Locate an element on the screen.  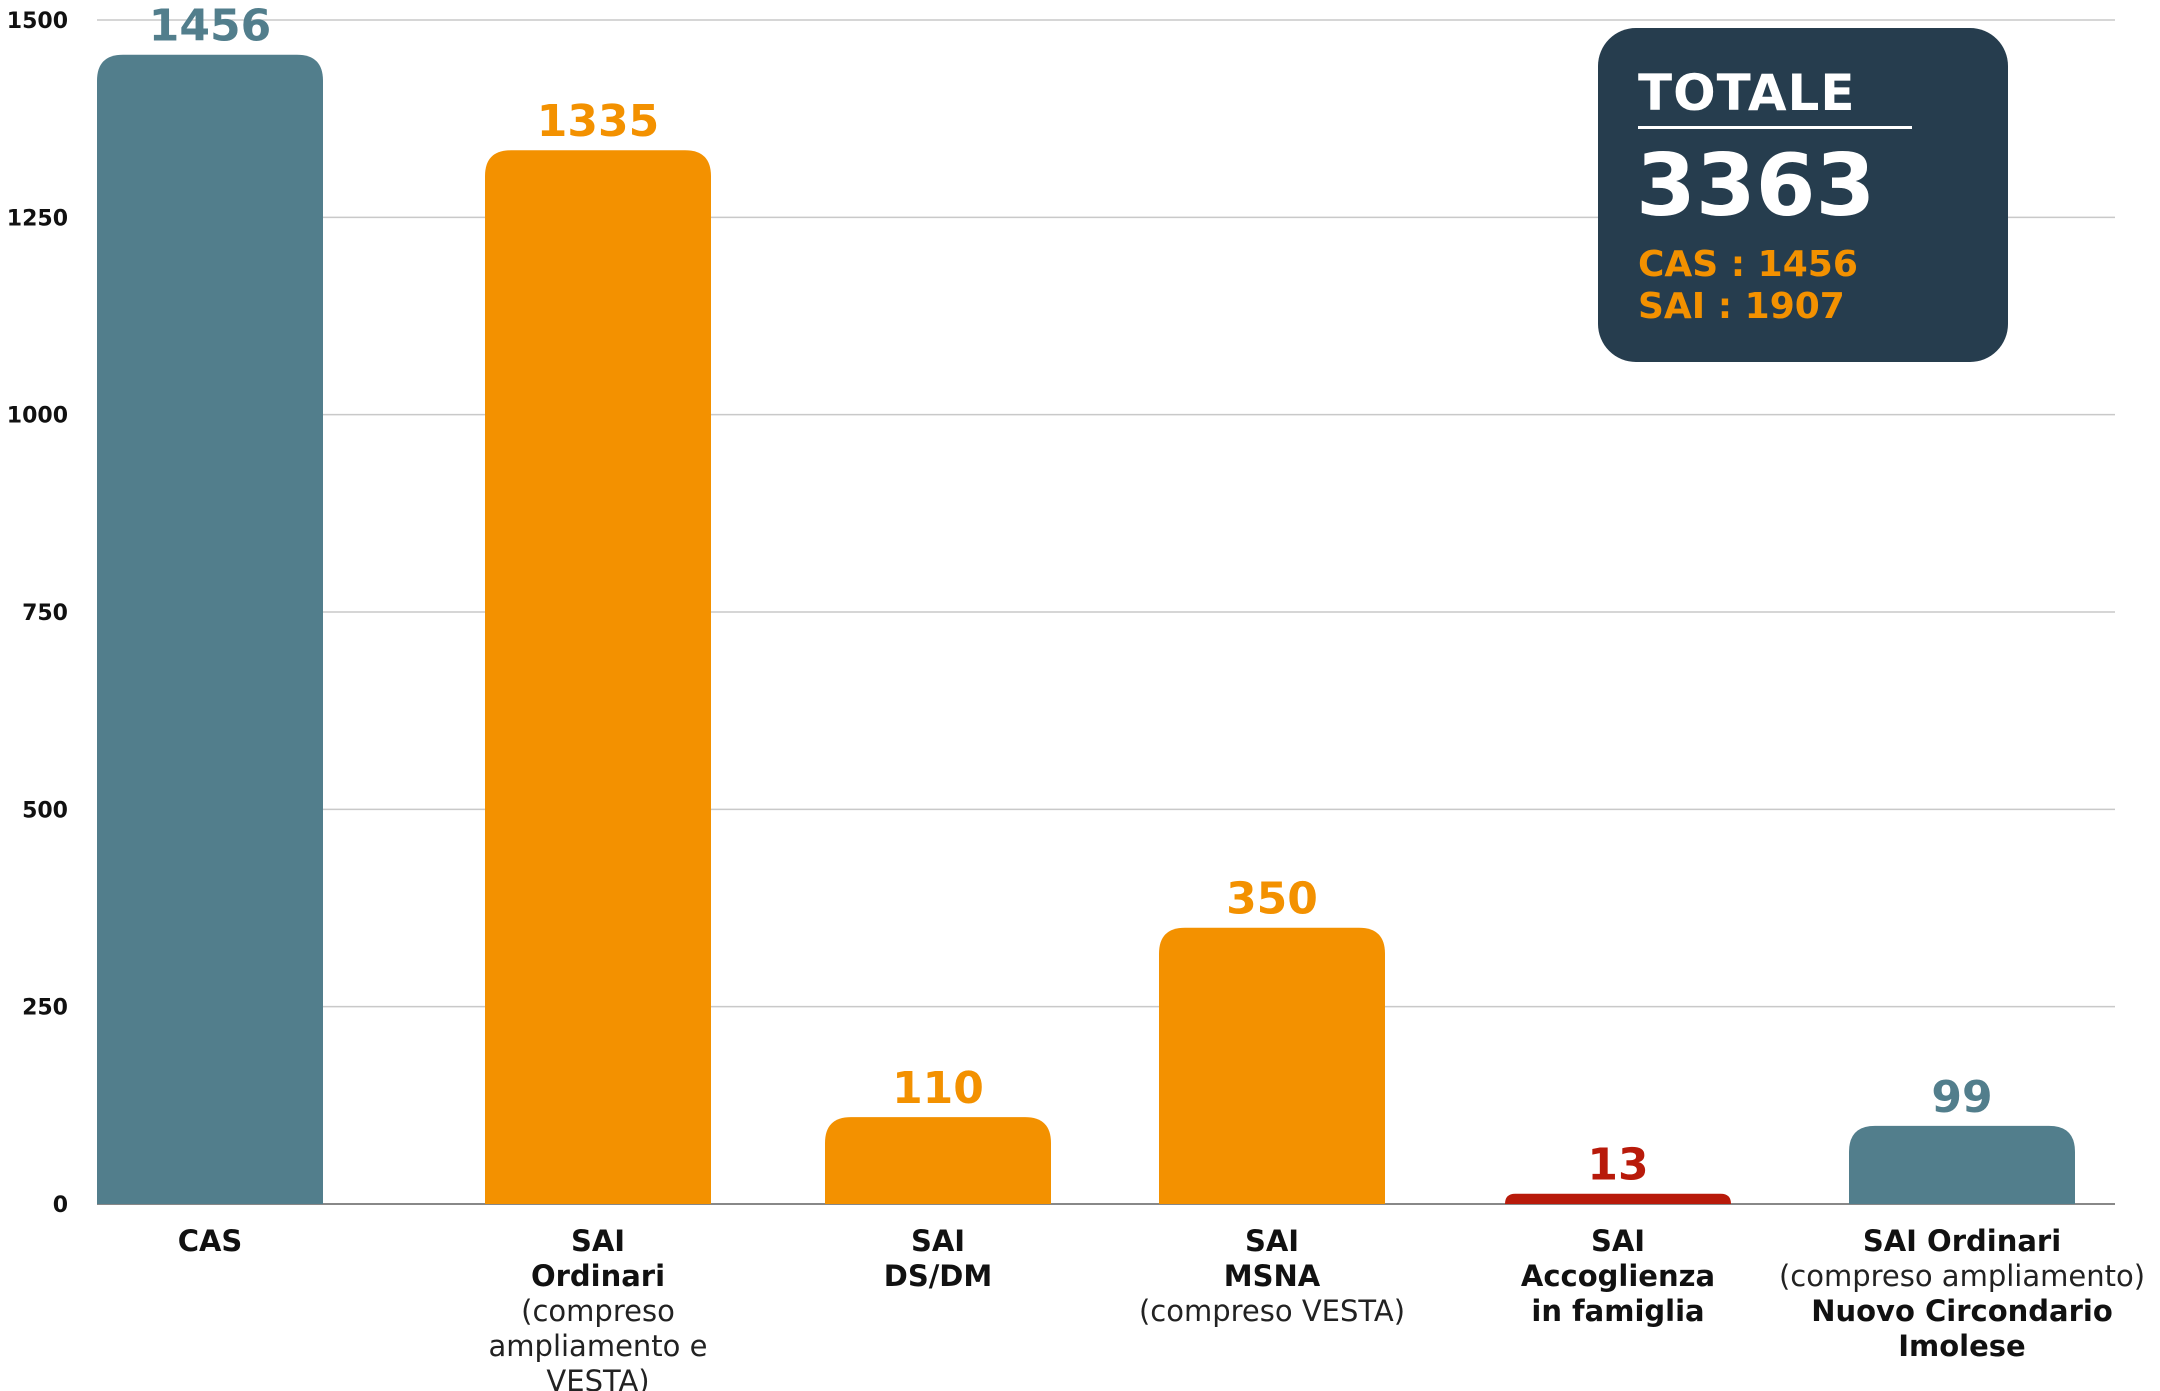
category-label-line: (compreso is located at coordinates (598, 1311).